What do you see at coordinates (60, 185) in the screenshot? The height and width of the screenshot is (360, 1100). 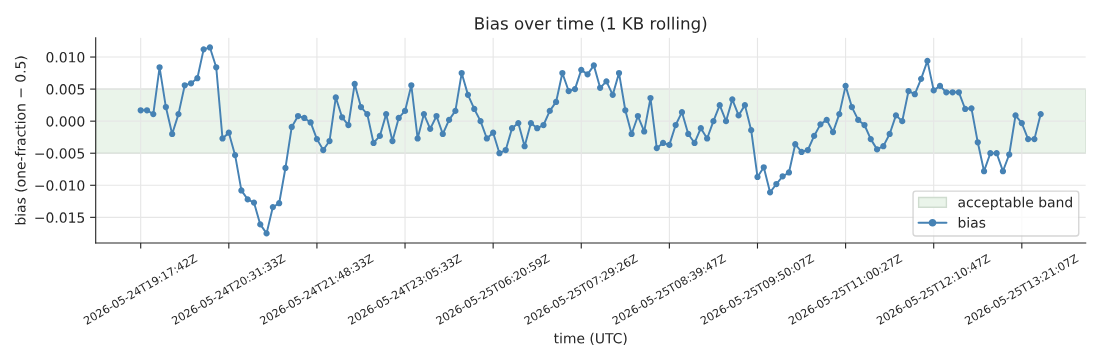 I see `y-tick-label: −0.010` at bounding box center [60, 185].